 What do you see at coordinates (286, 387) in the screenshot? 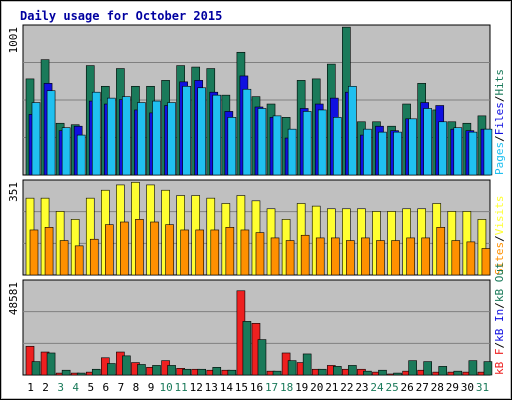
I see `x-tick-label-day-18: 18` at bounding box center [286, 387].